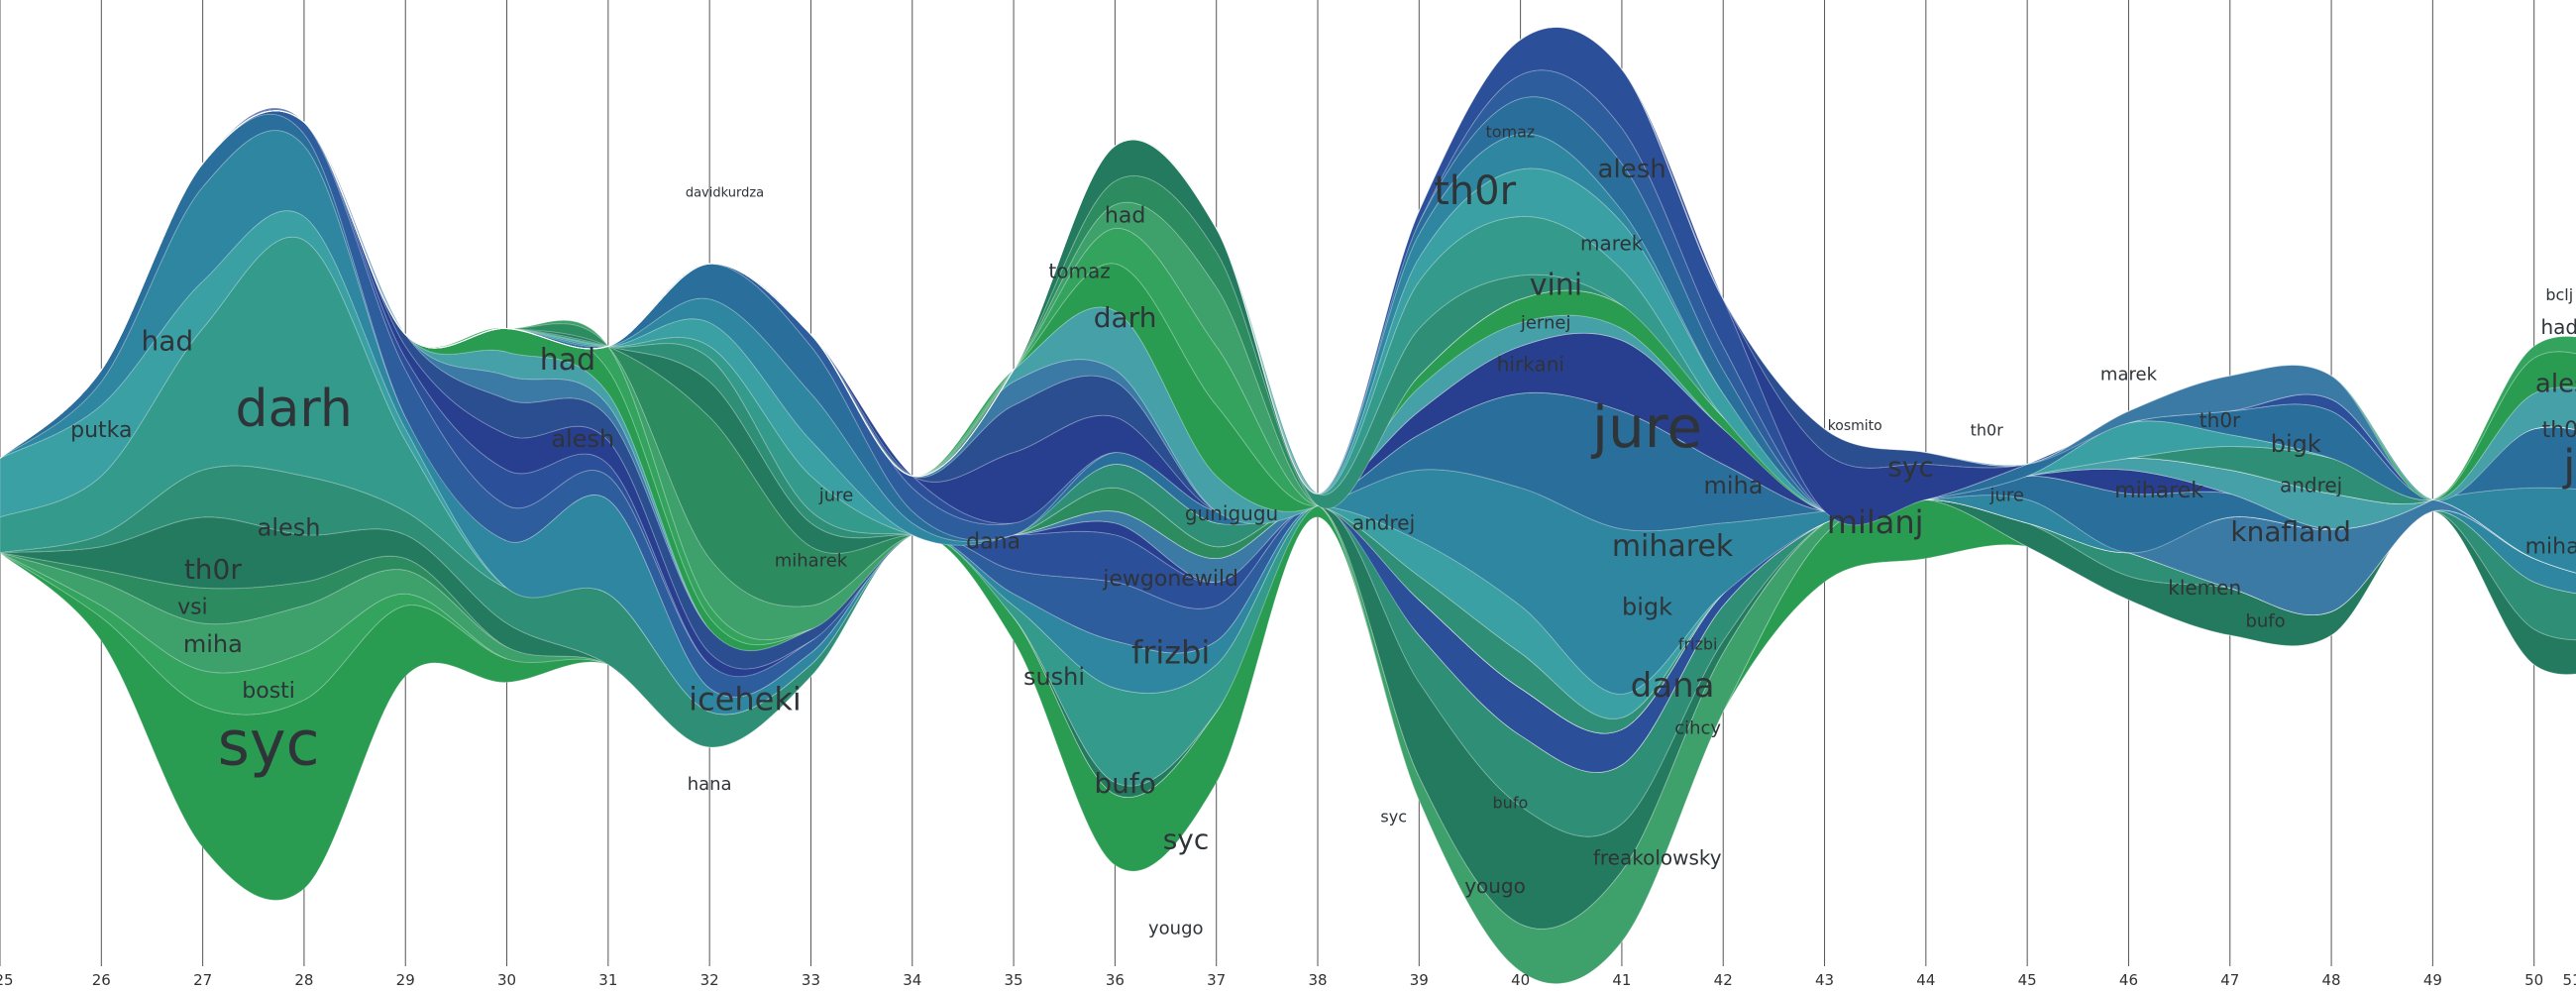 Image resolution: width=2576 pixels, height=991 pixels. I want to click on x-tick-label-39: 39, so click(1420, 980).